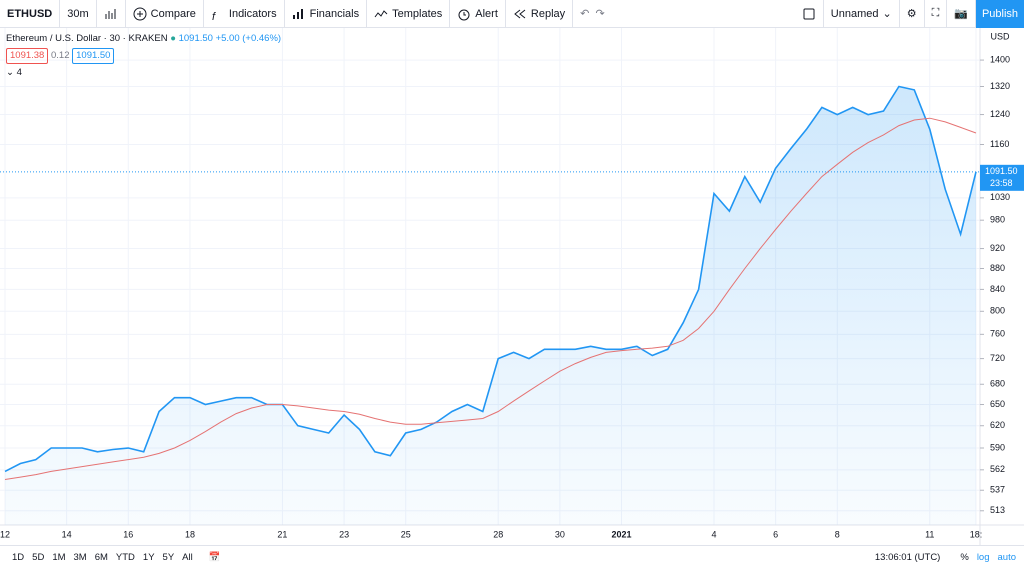  Describe the element at coordinates (907, 557) in the screenshot. I see `clock: 13:06:01 (UTC)` at that location.